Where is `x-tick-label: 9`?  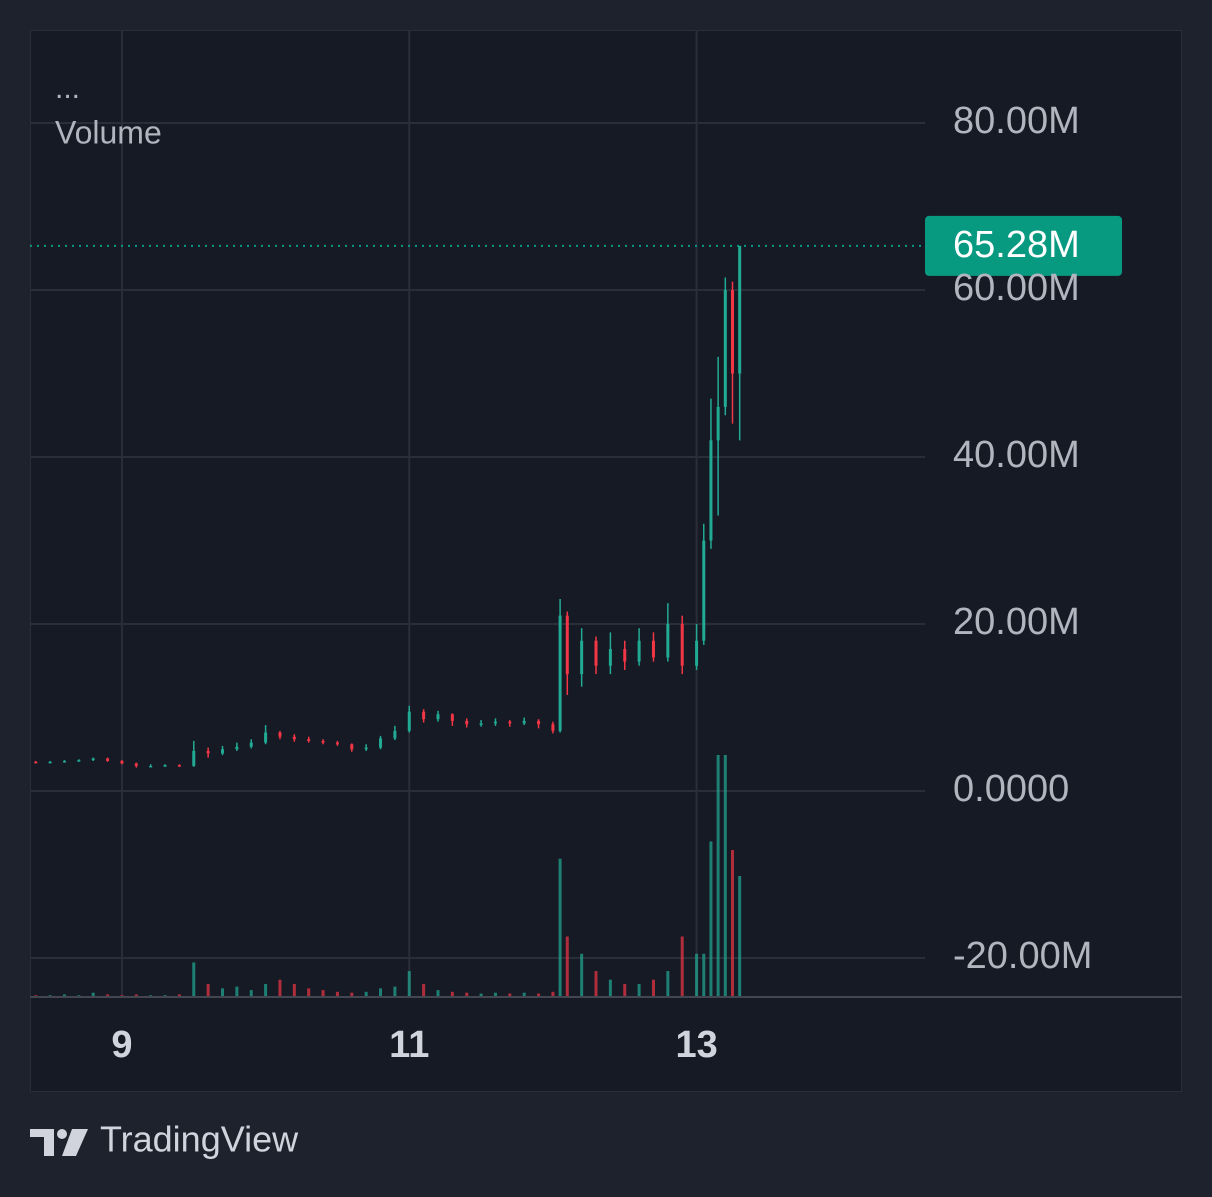 x-tick-label: 9 is located at coordinates (121, 1045).